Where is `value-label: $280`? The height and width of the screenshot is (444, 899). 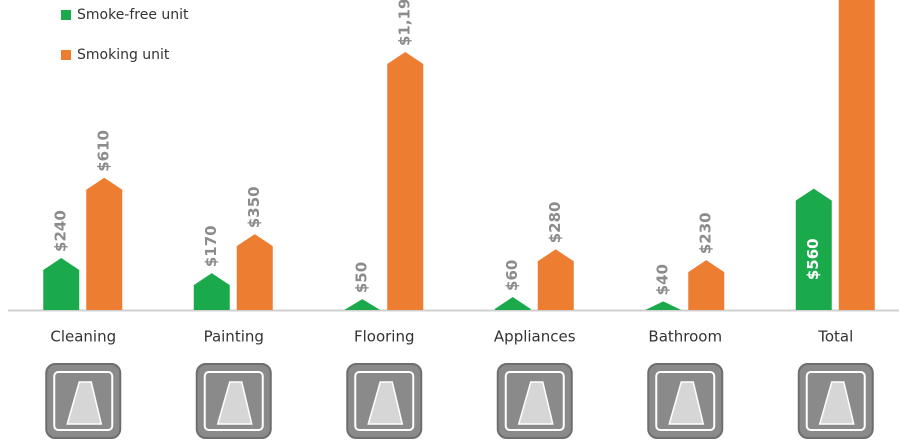
value-label: $280 is located at coordinates (555, 223).